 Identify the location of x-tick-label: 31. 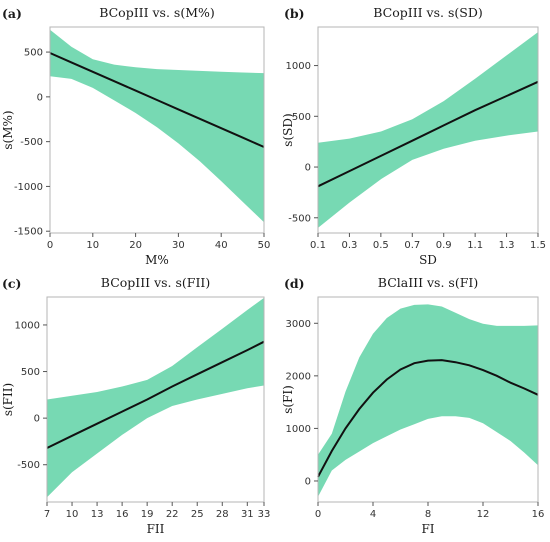
(247, 514).